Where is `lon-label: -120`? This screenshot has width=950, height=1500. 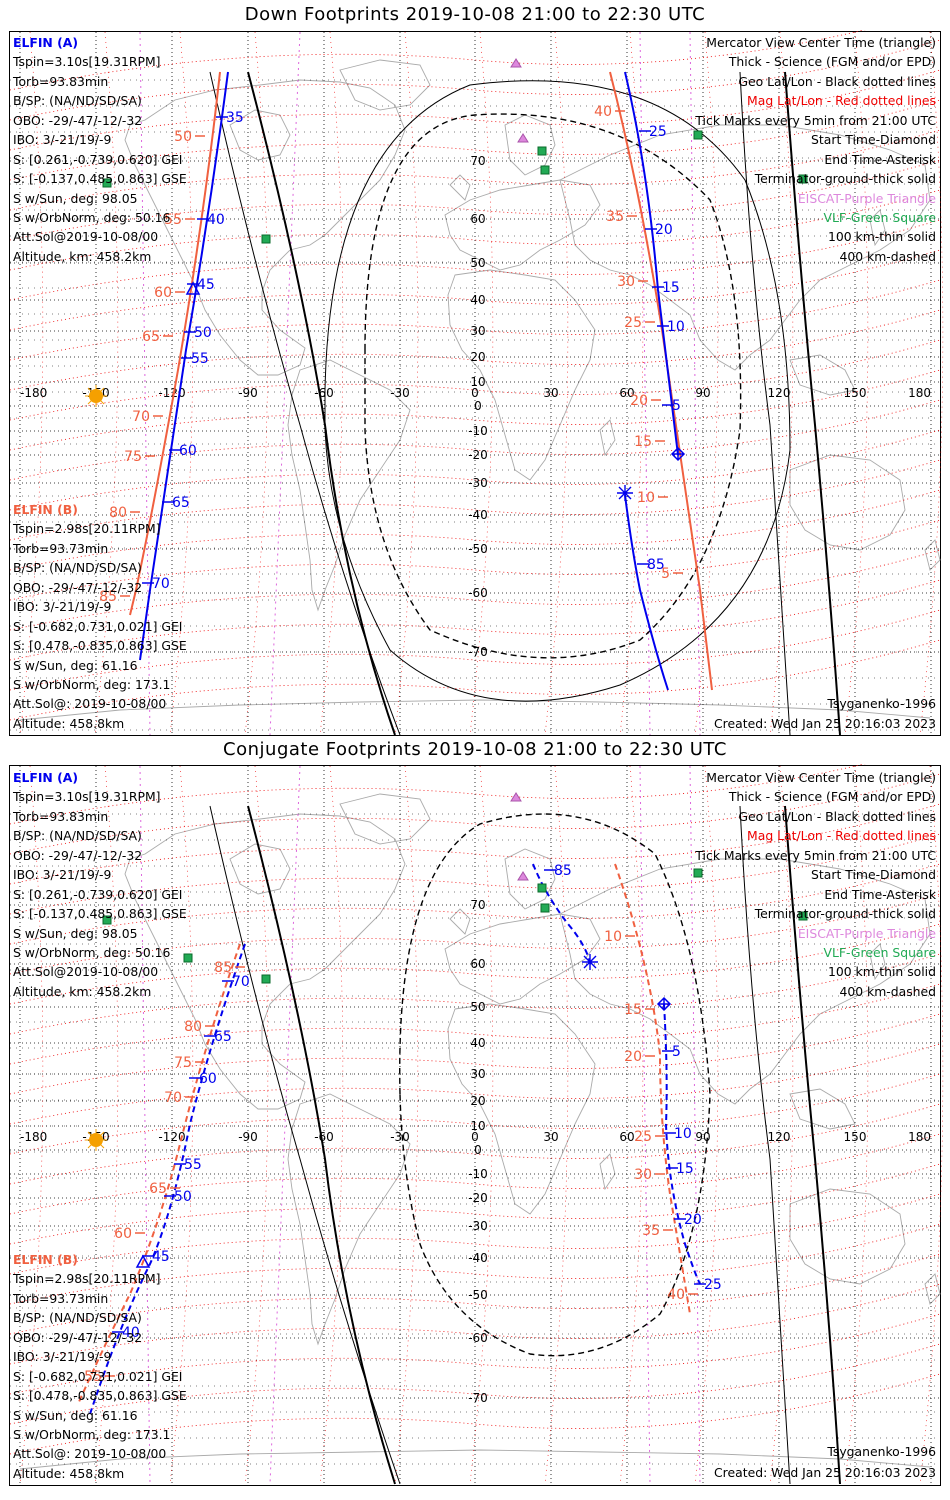 lon-label: -120 is located at coordinates (171, 393).